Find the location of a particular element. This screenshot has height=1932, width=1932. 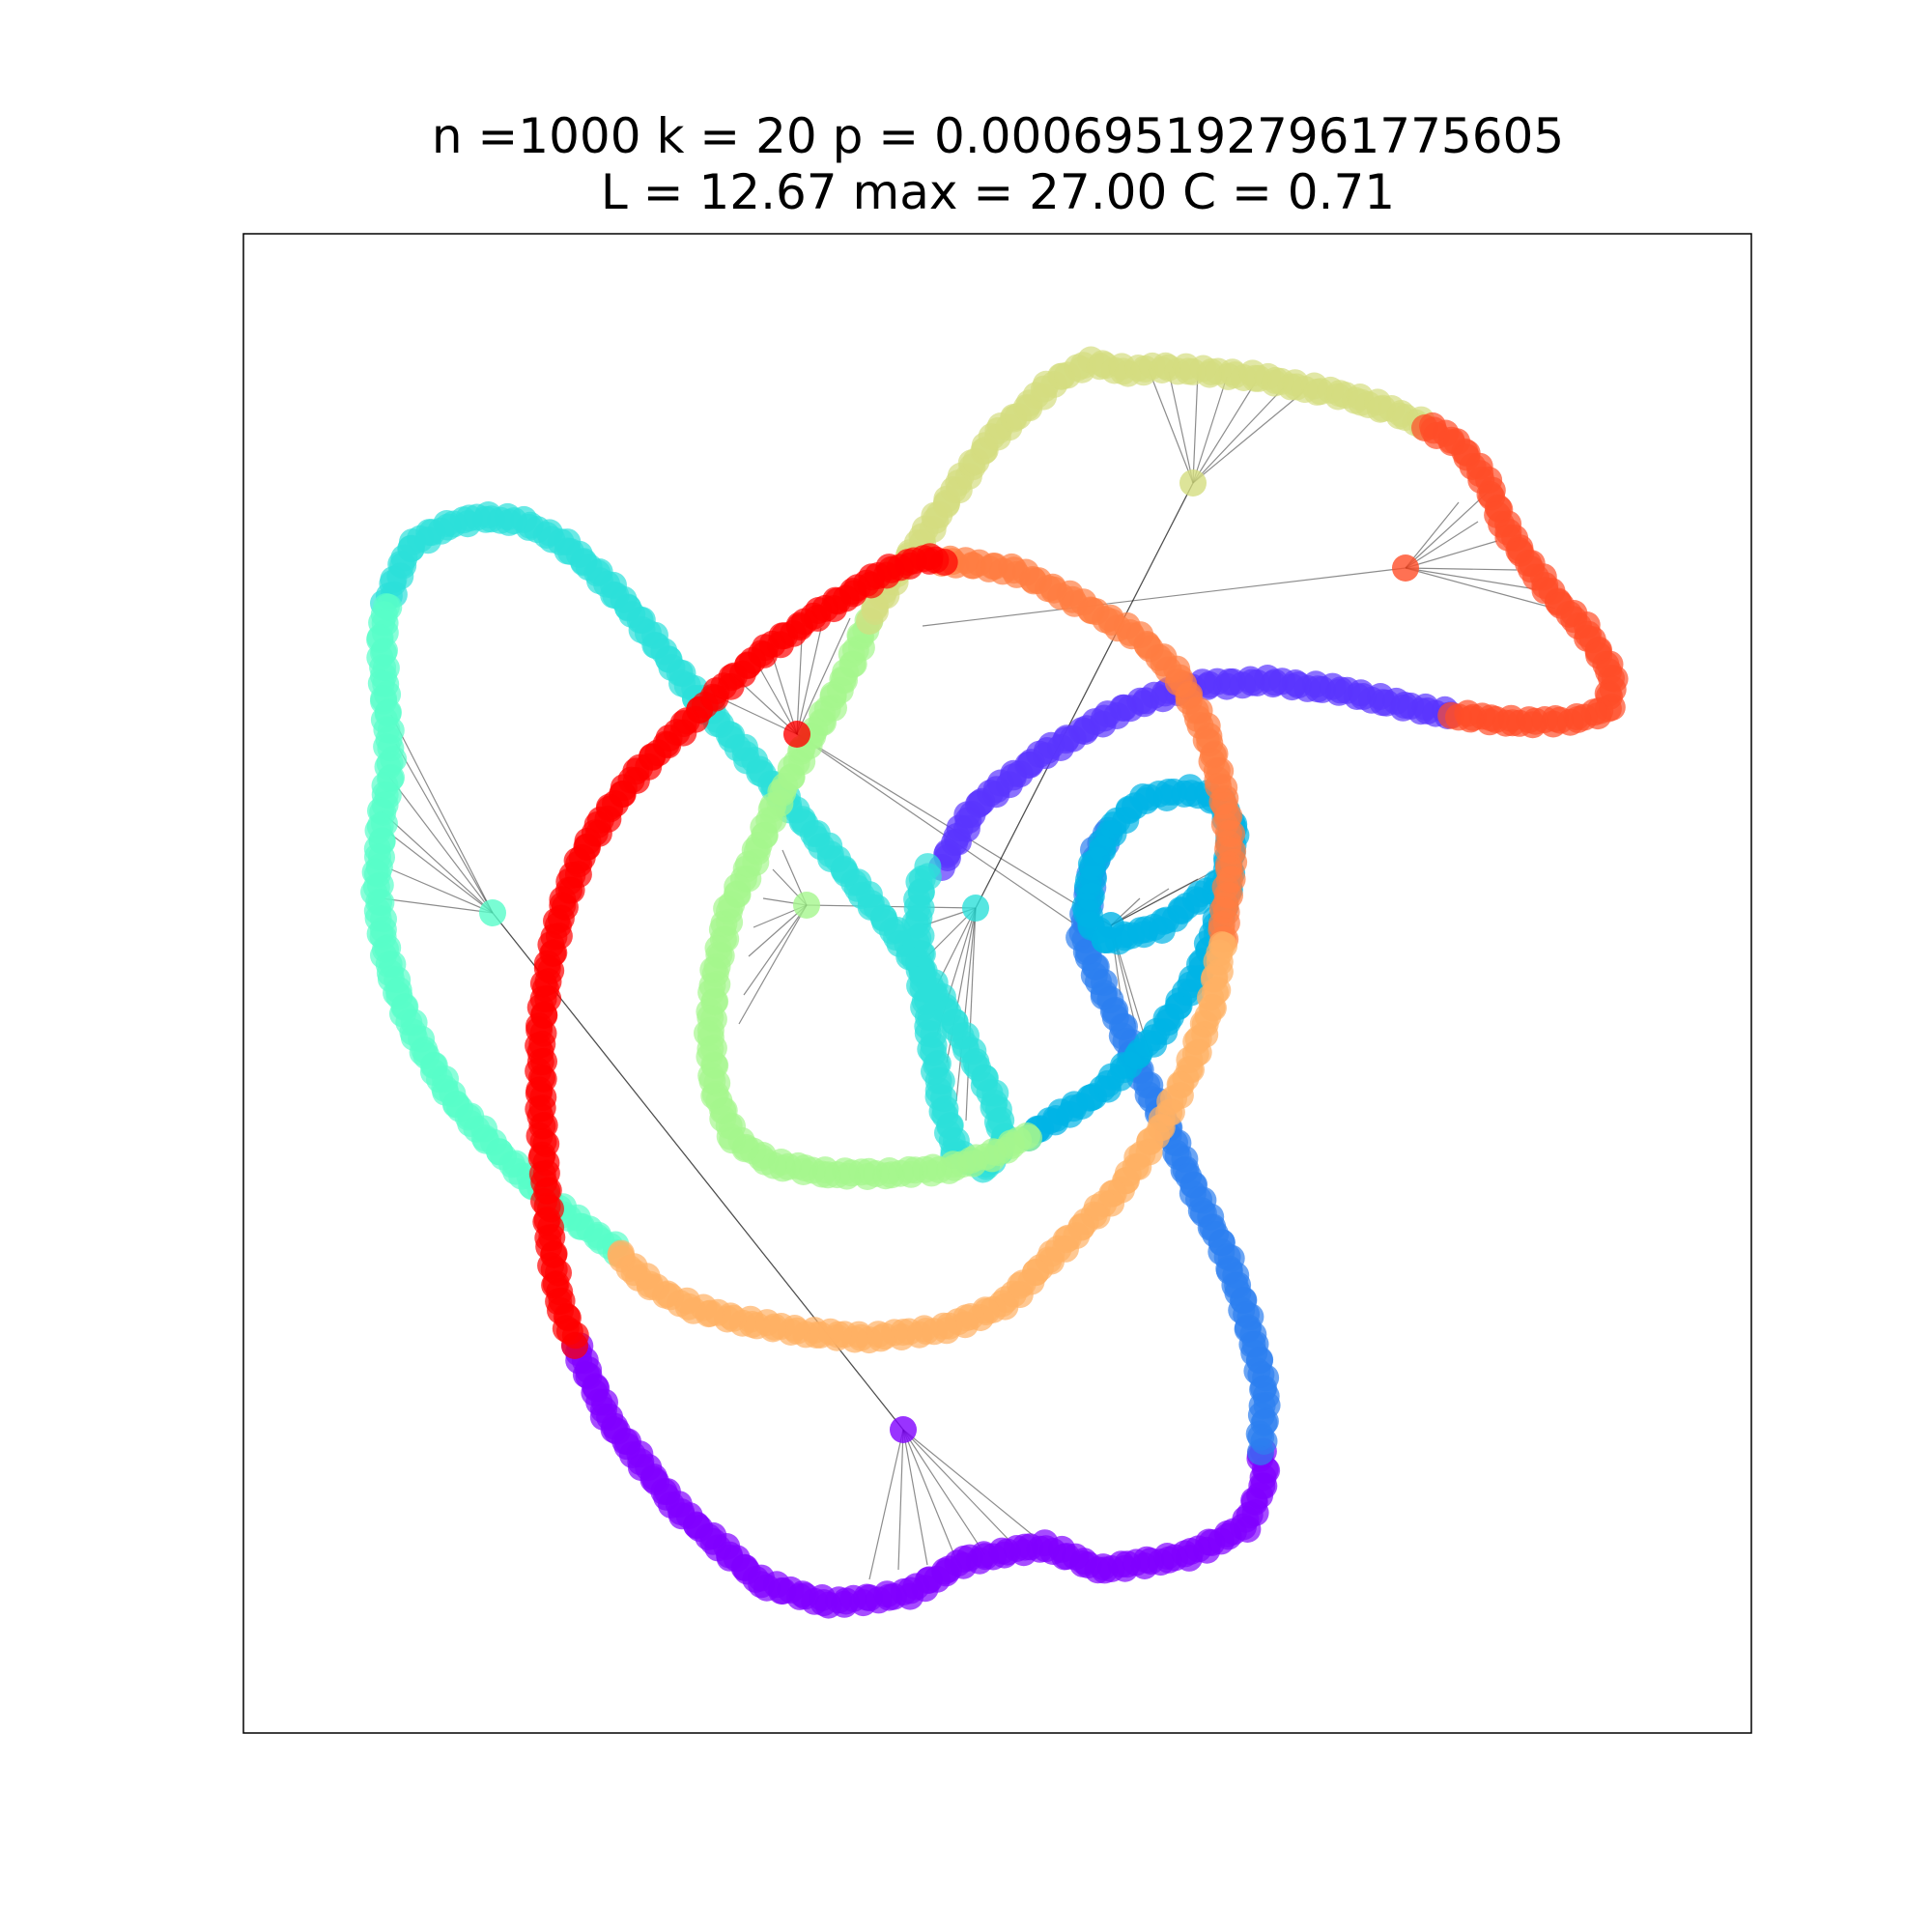

title-line-params: n =1000 k = 20 p = 0.0006951927961775605 is located at coordinates (998, 136).